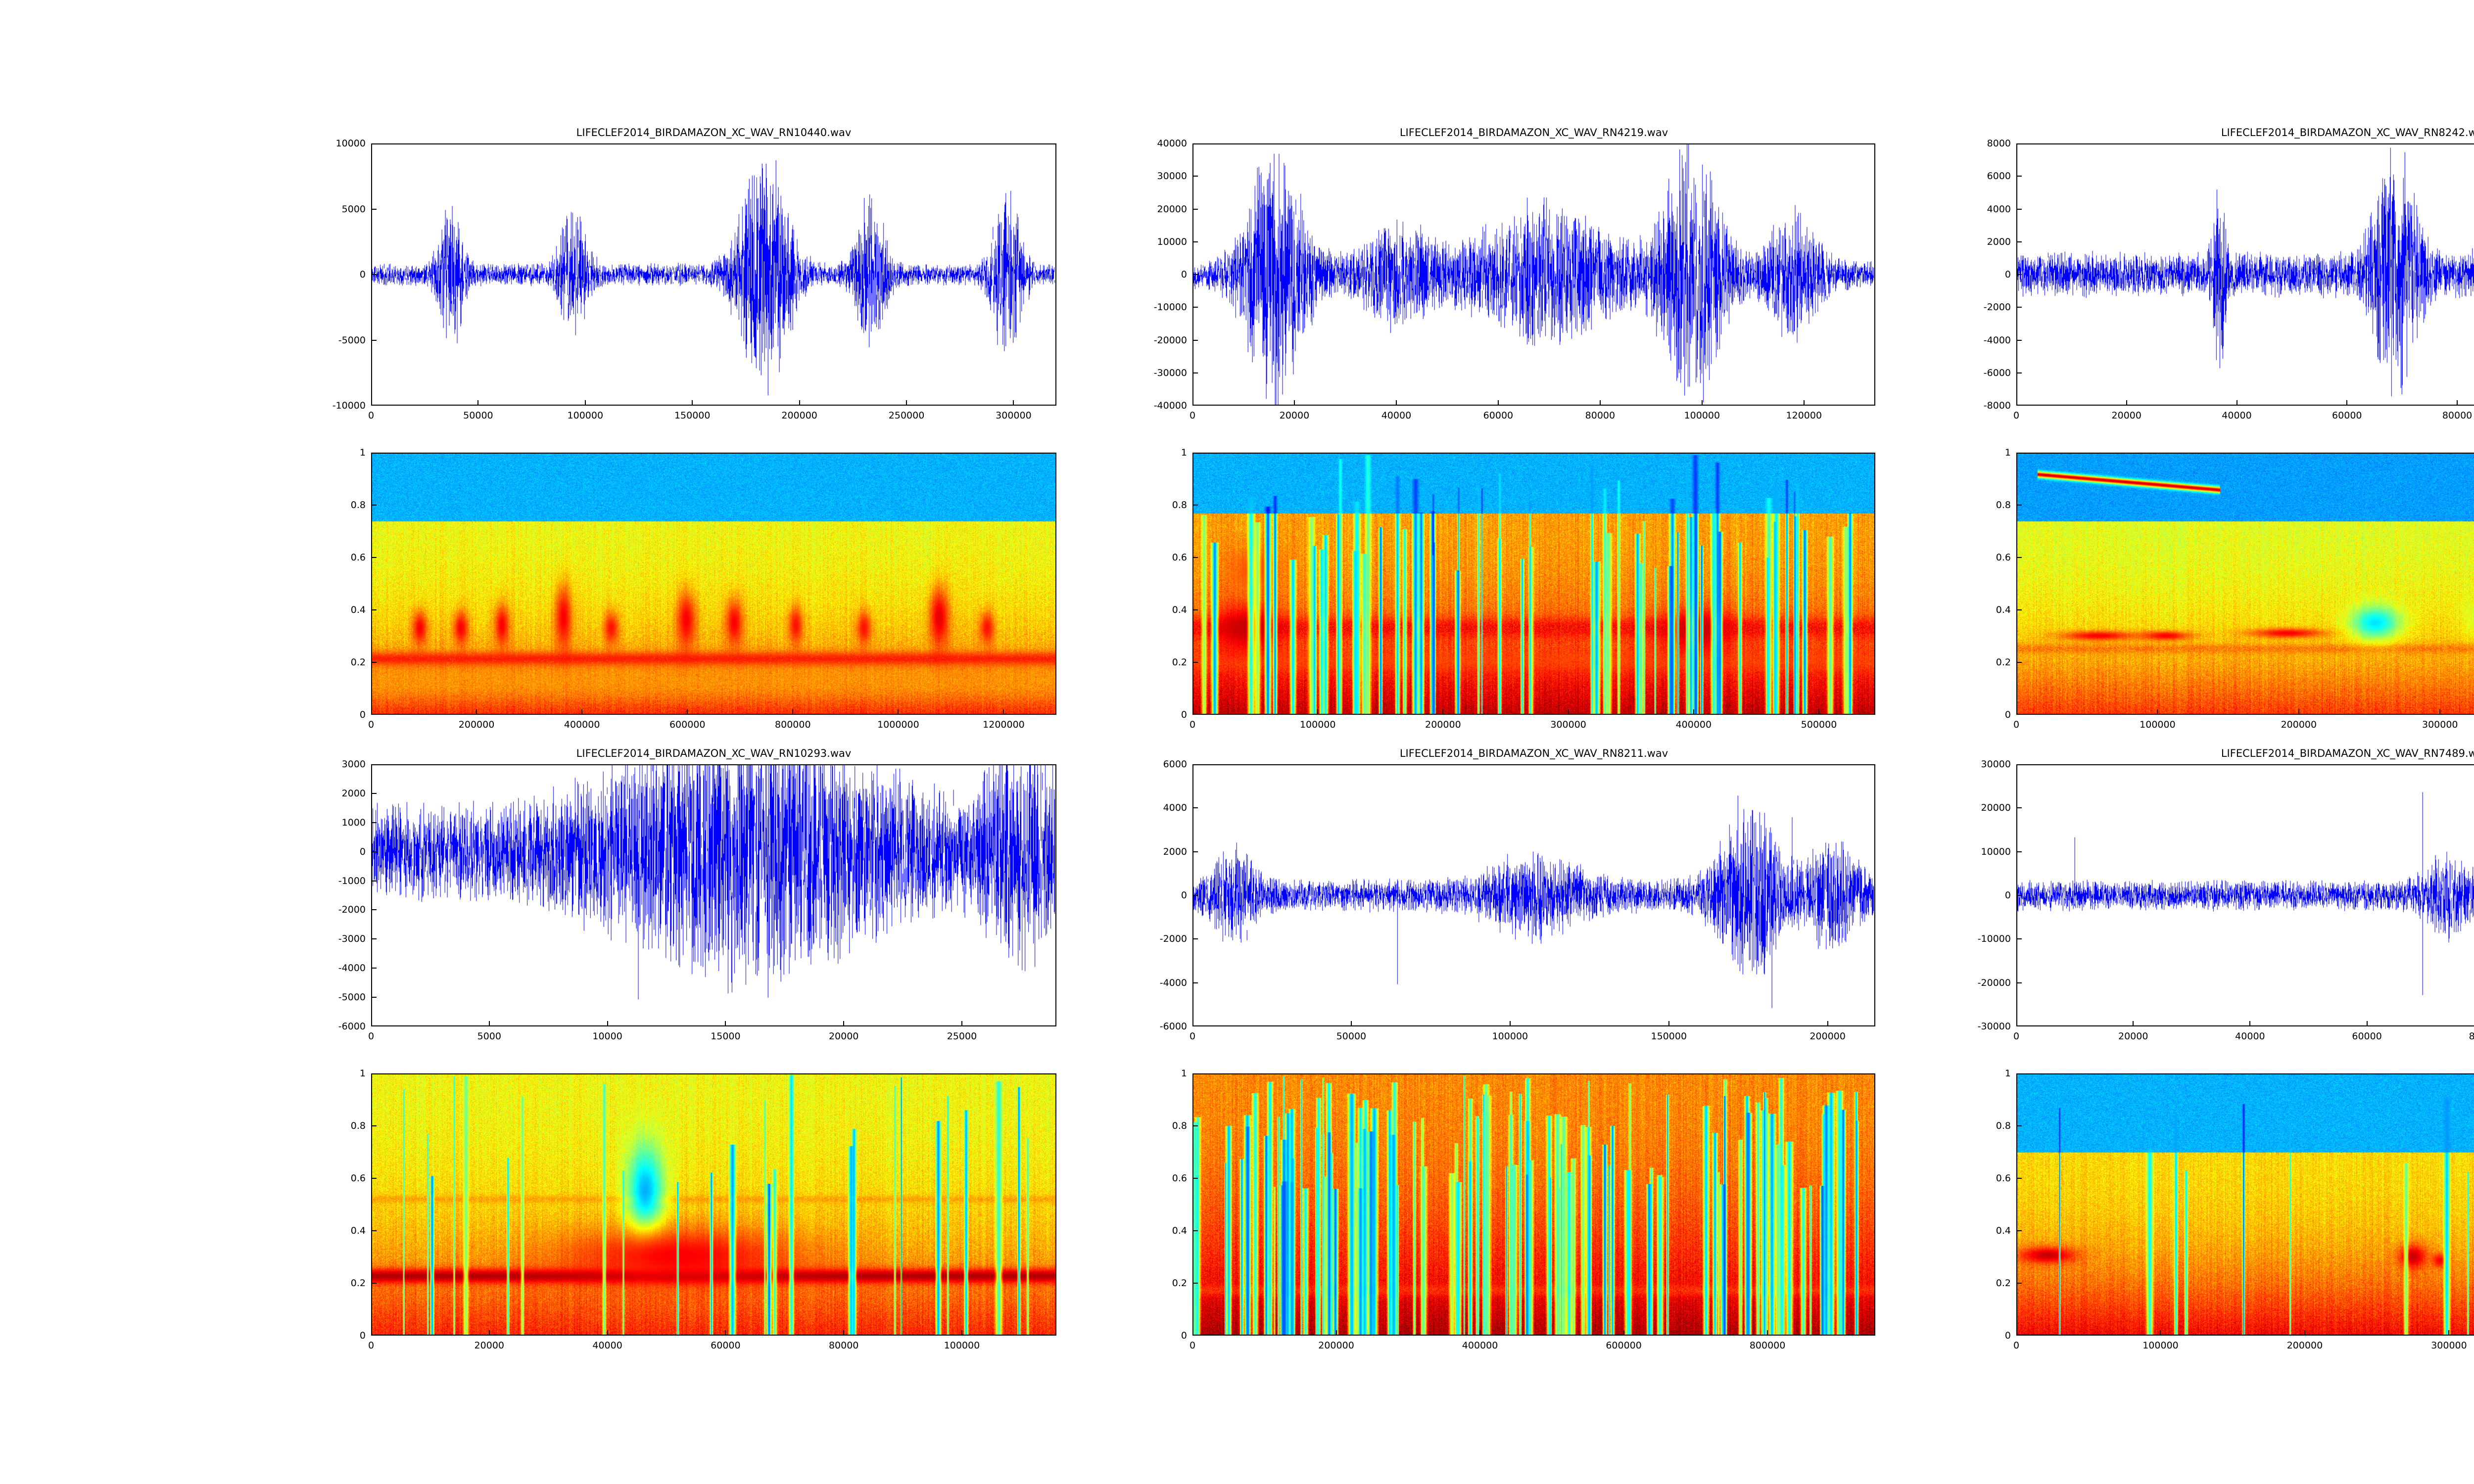 The height and width of the screenshot is (1484, 2474). Describe the element at coordinates (907, 415) in the screenshot. I see `x-tick-label: 250000` at that location.